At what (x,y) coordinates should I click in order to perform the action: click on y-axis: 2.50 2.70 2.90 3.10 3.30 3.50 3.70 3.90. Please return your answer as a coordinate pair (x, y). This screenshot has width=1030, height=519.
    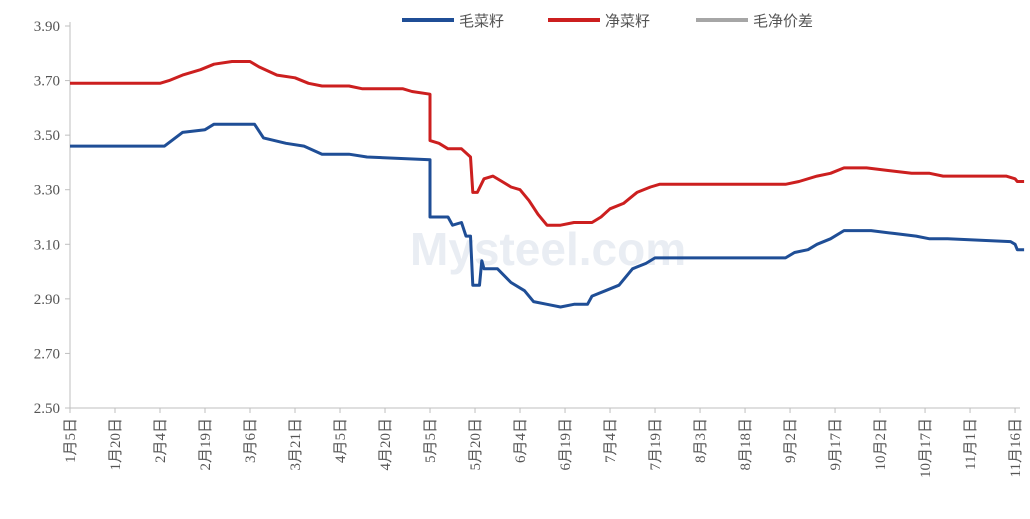
    Looking at the image, I should click on (52, 218).